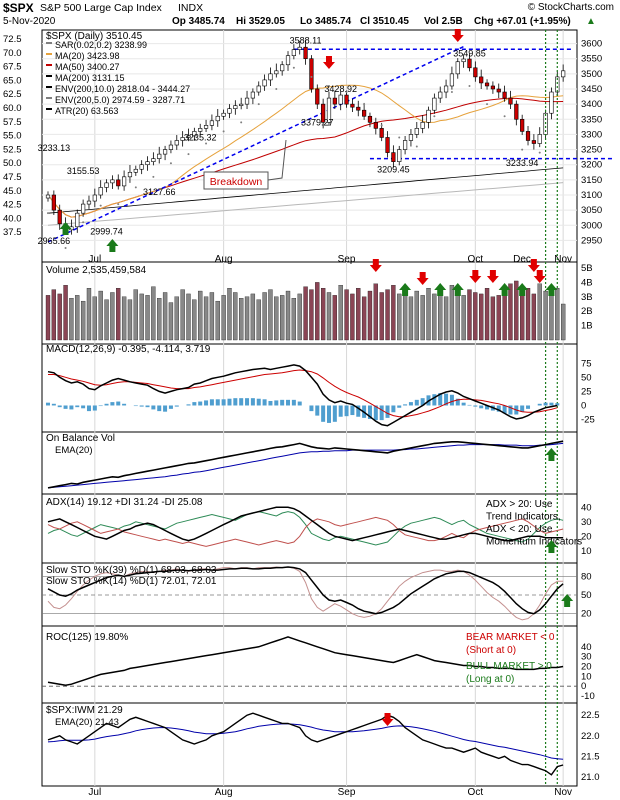 This screenshot has height=800, width=620. I want to click on price-y-tick-label: 3300, so click(591, 134).